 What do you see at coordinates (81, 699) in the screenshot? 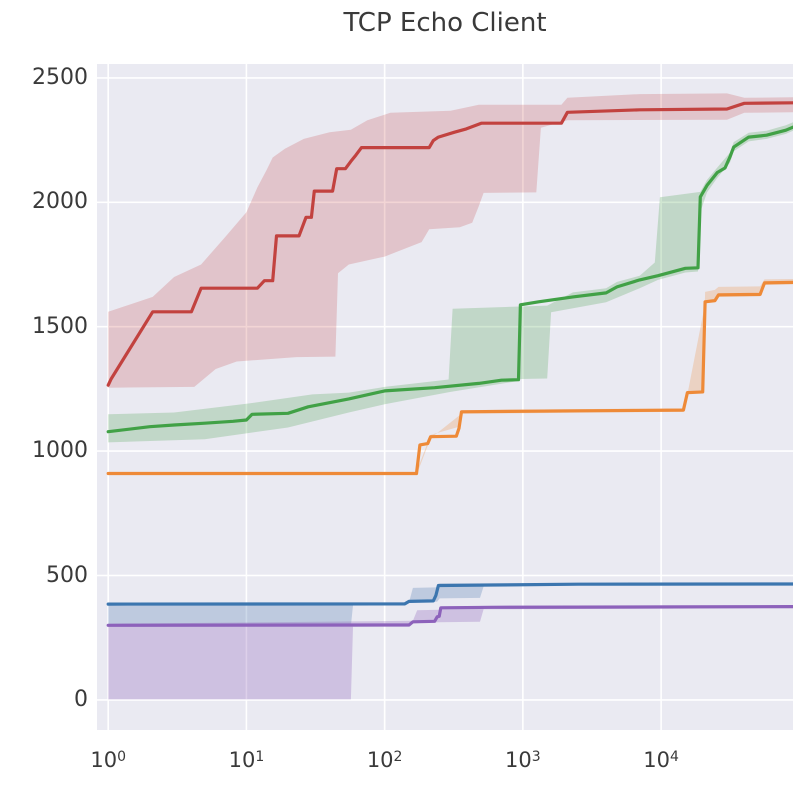
I see `y-tick-label: 0` at bounding box center [81, 699].